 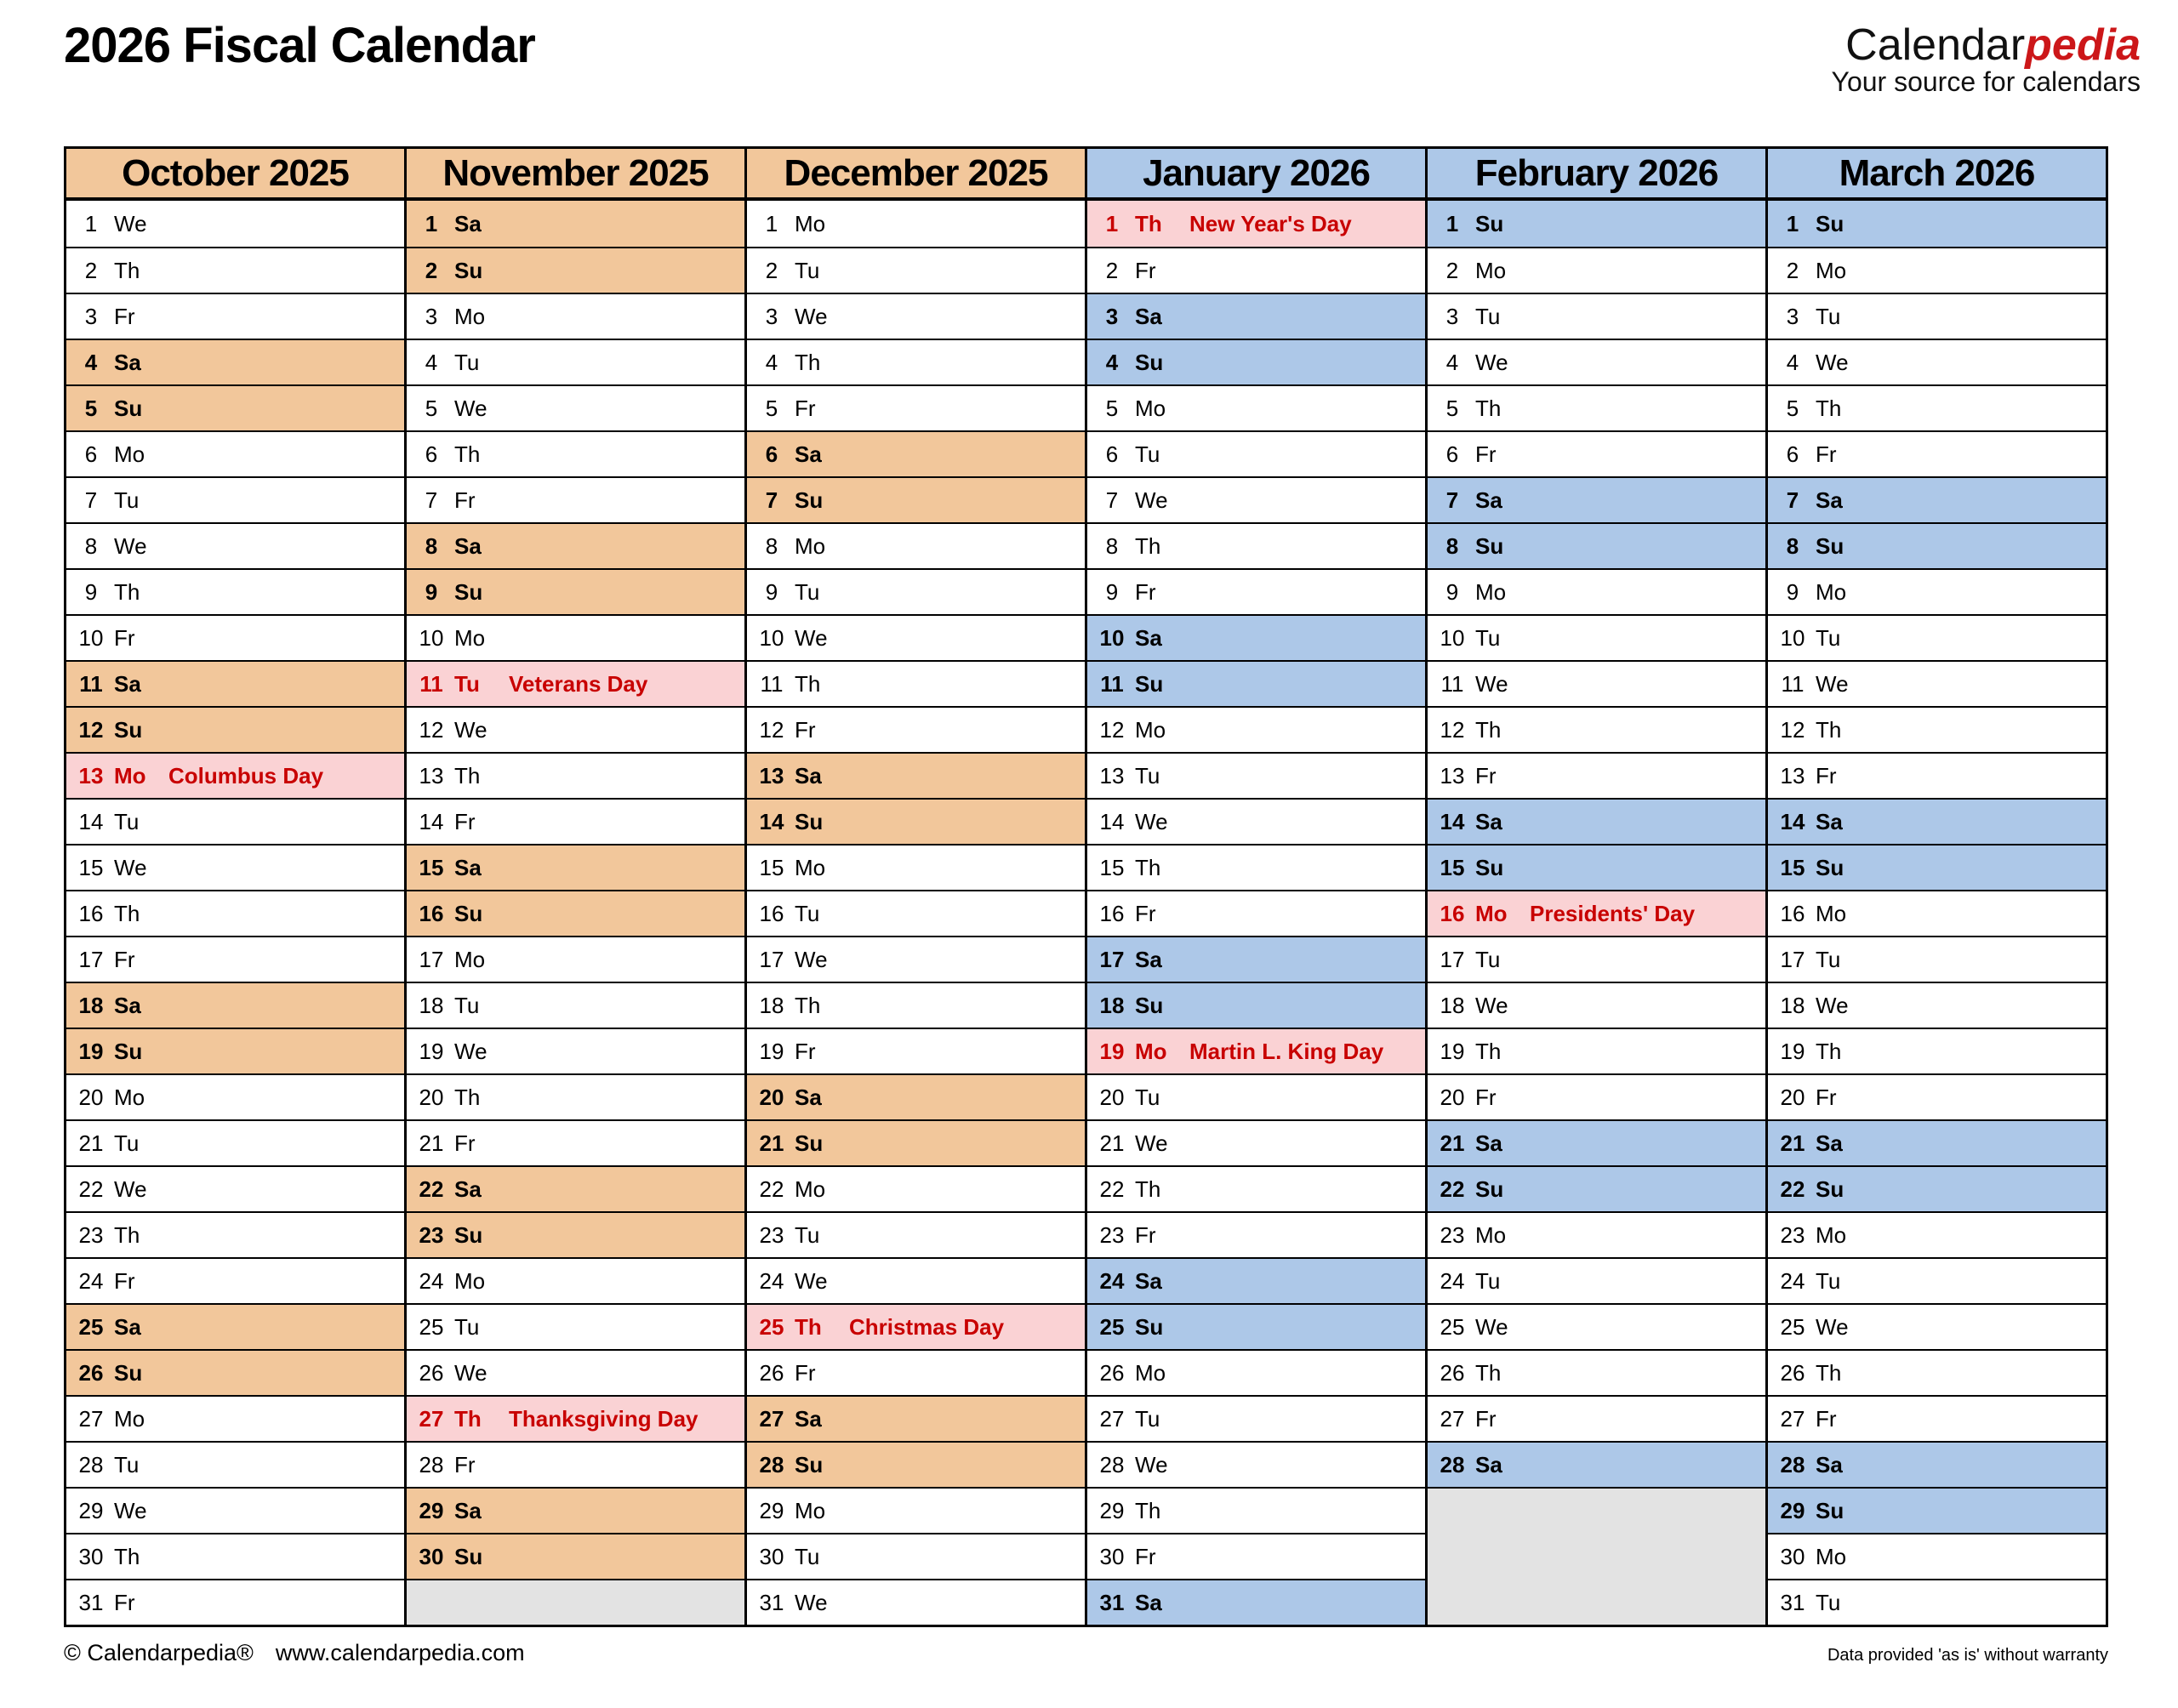 What do you see at coordinates (1256, 867) in the screenshot?
I see `day-cell: 15 Th` at bounding box center [1256, 867].